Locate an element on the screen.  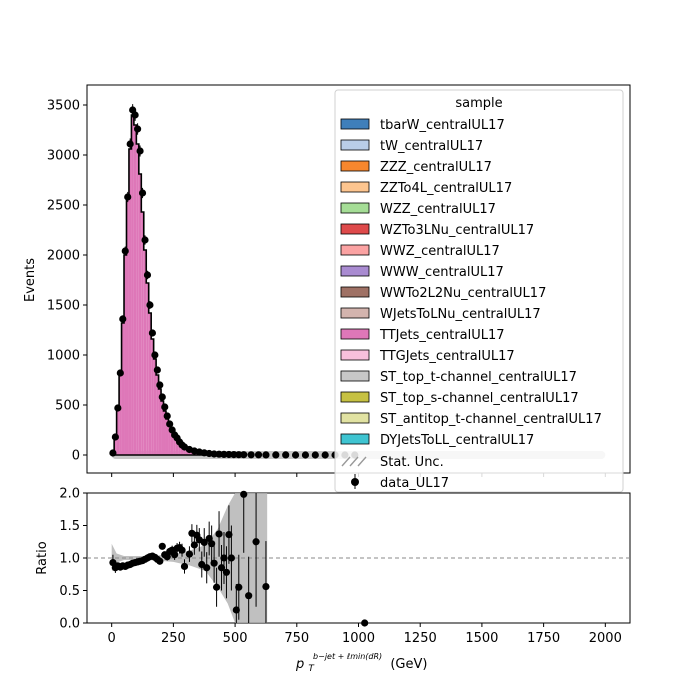
legend-label: tW_centralUL17 is located at coordinates (431, 146).